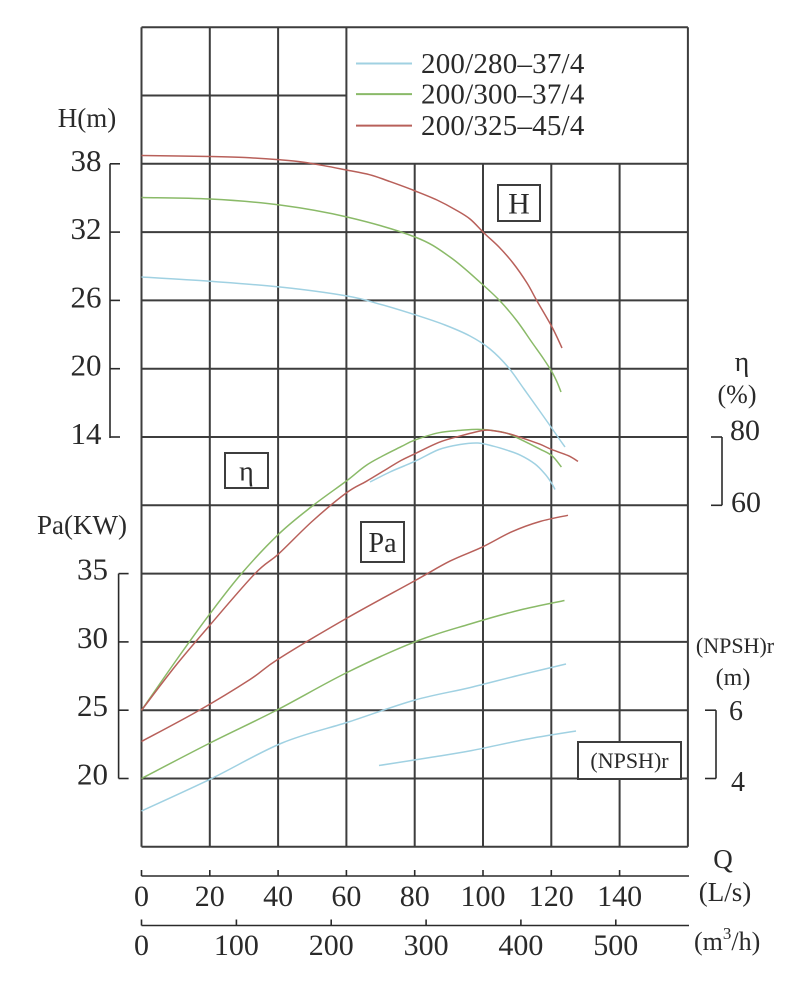 This screenshot has height=1000, width=812. I want to click on svg-text: 200, so click(331, 945).